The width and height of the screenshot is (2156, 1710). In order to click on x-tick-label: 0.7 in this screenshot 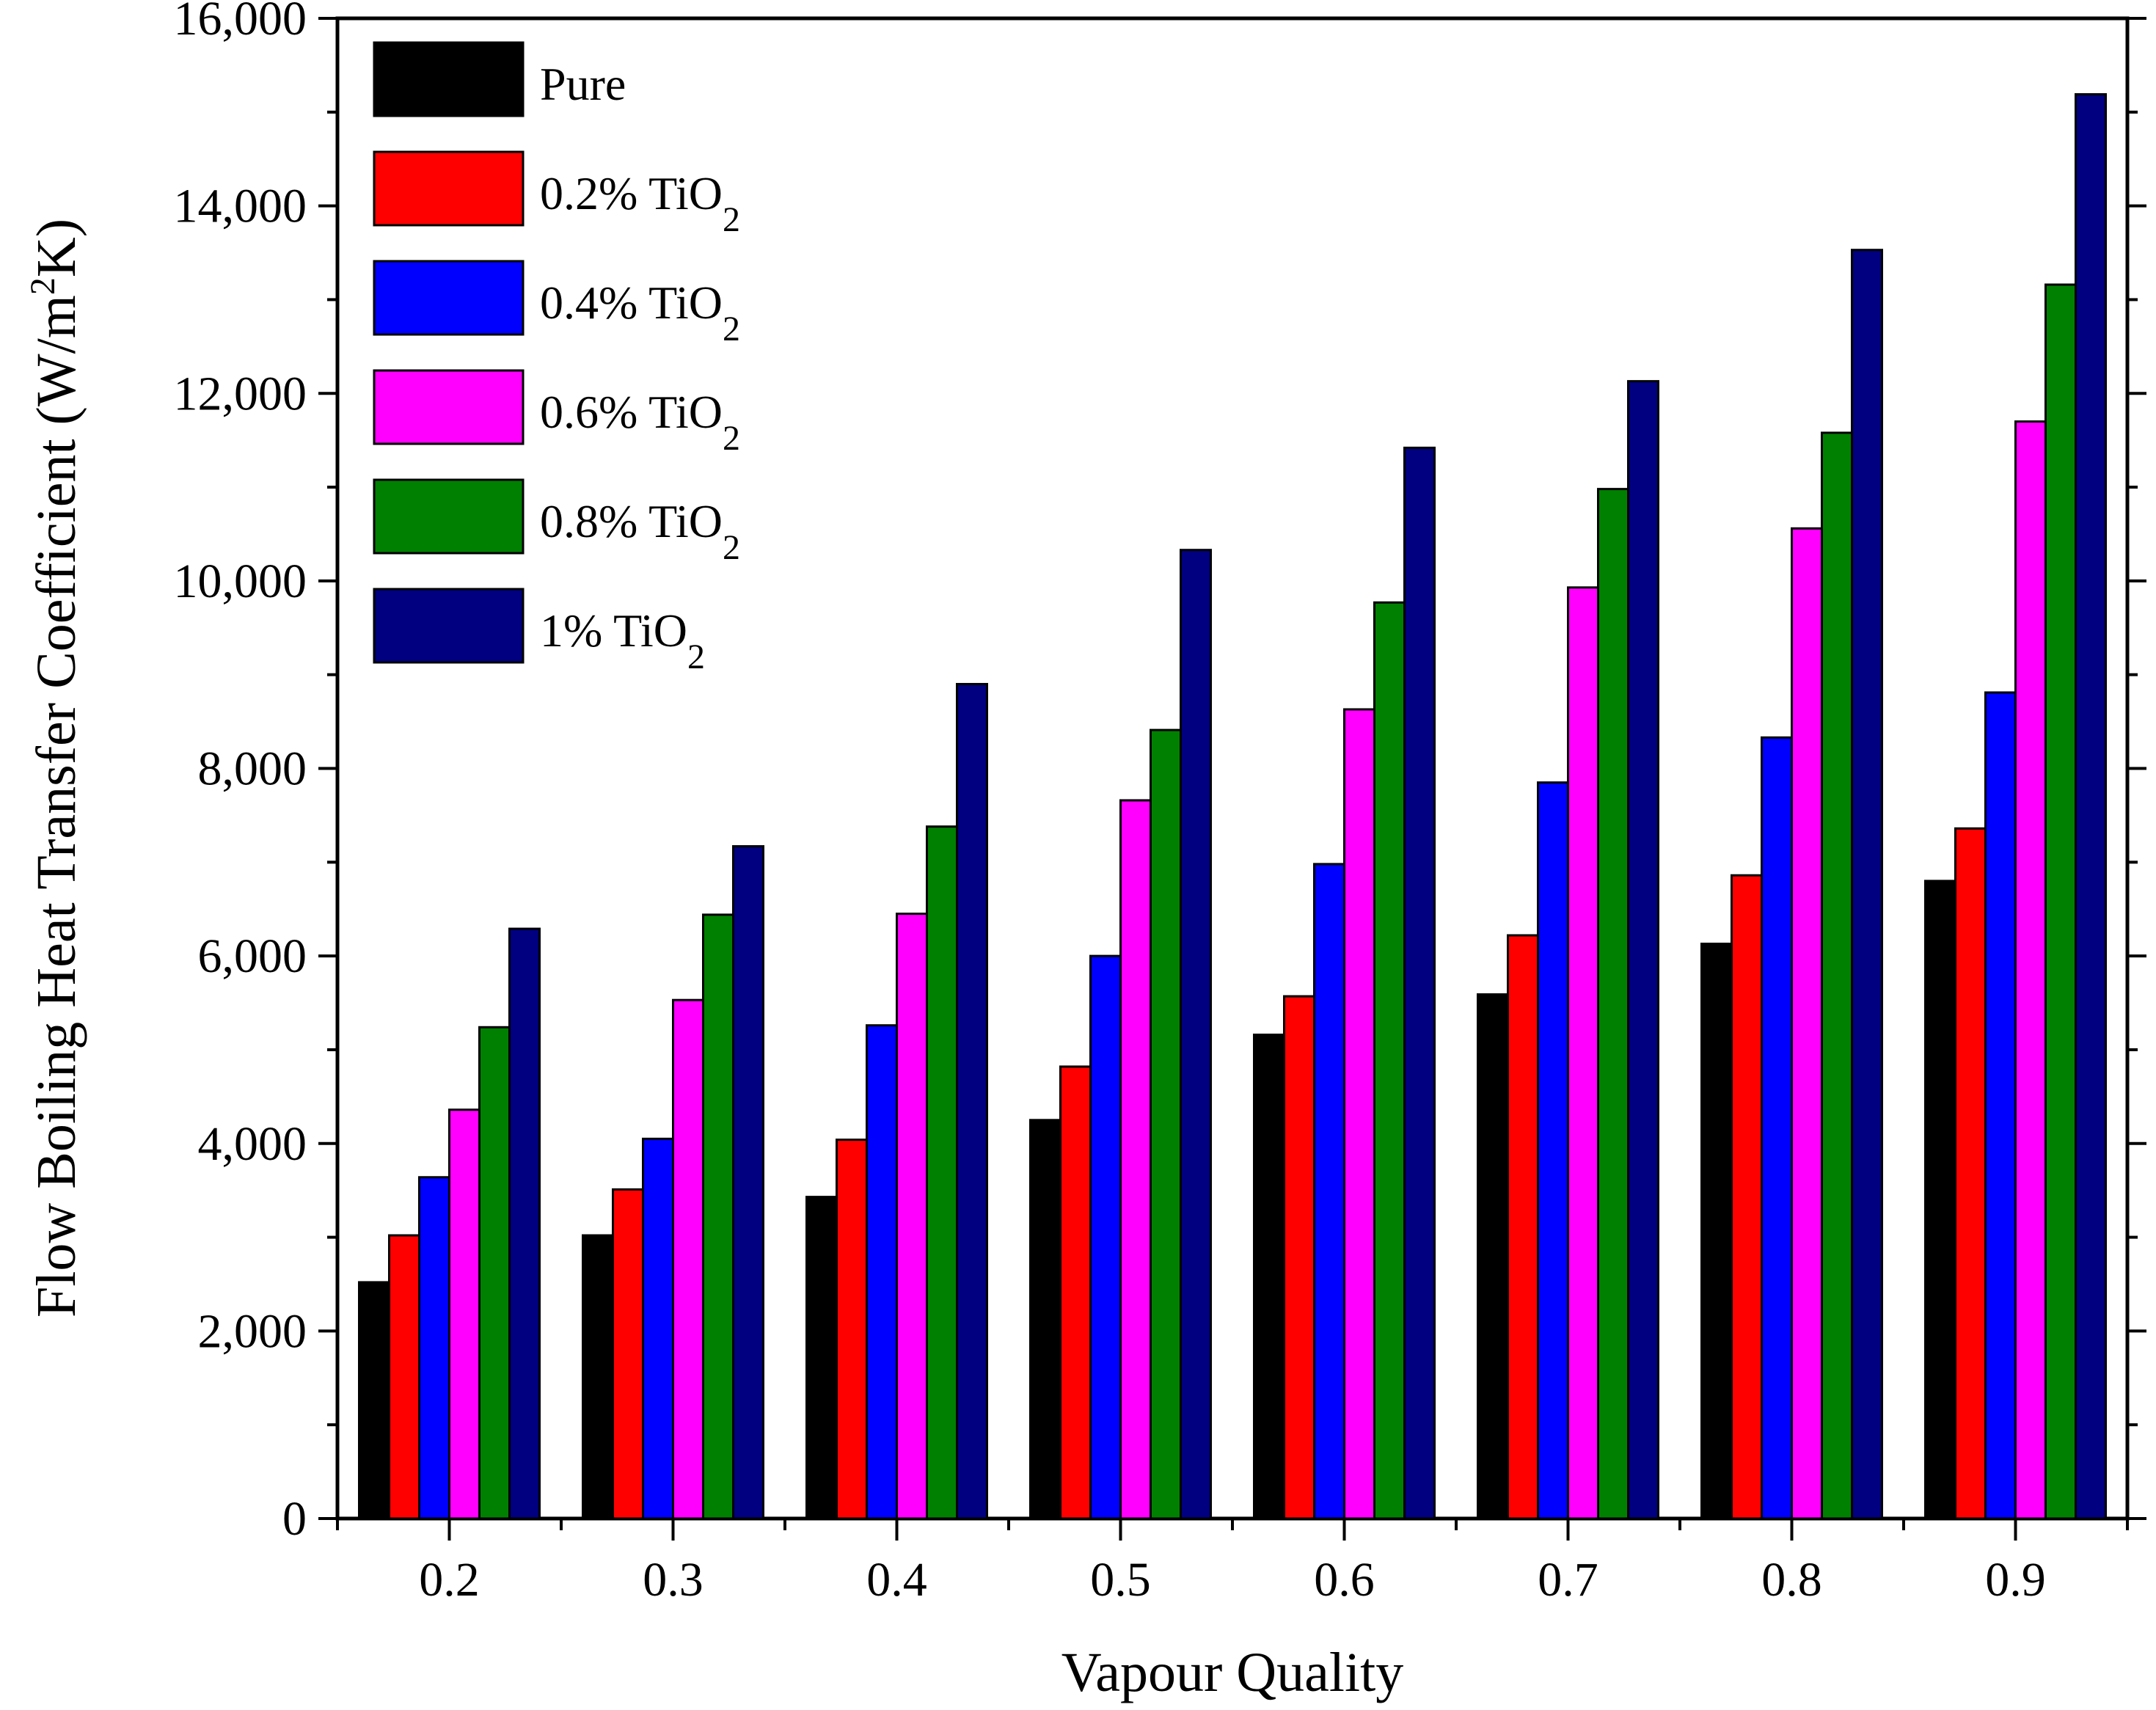, I will do `click(1568, 1580)`.